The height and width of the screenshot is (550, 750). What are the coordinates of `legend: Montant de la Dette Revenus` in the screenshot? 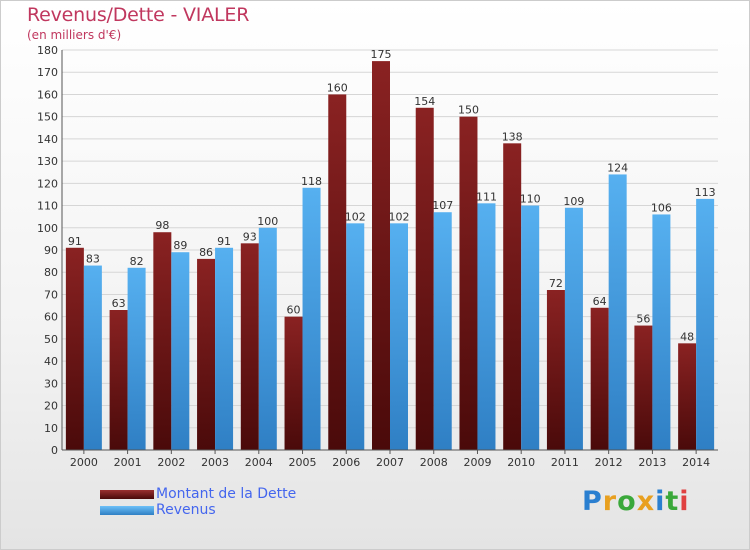 It's located at (230, 502).